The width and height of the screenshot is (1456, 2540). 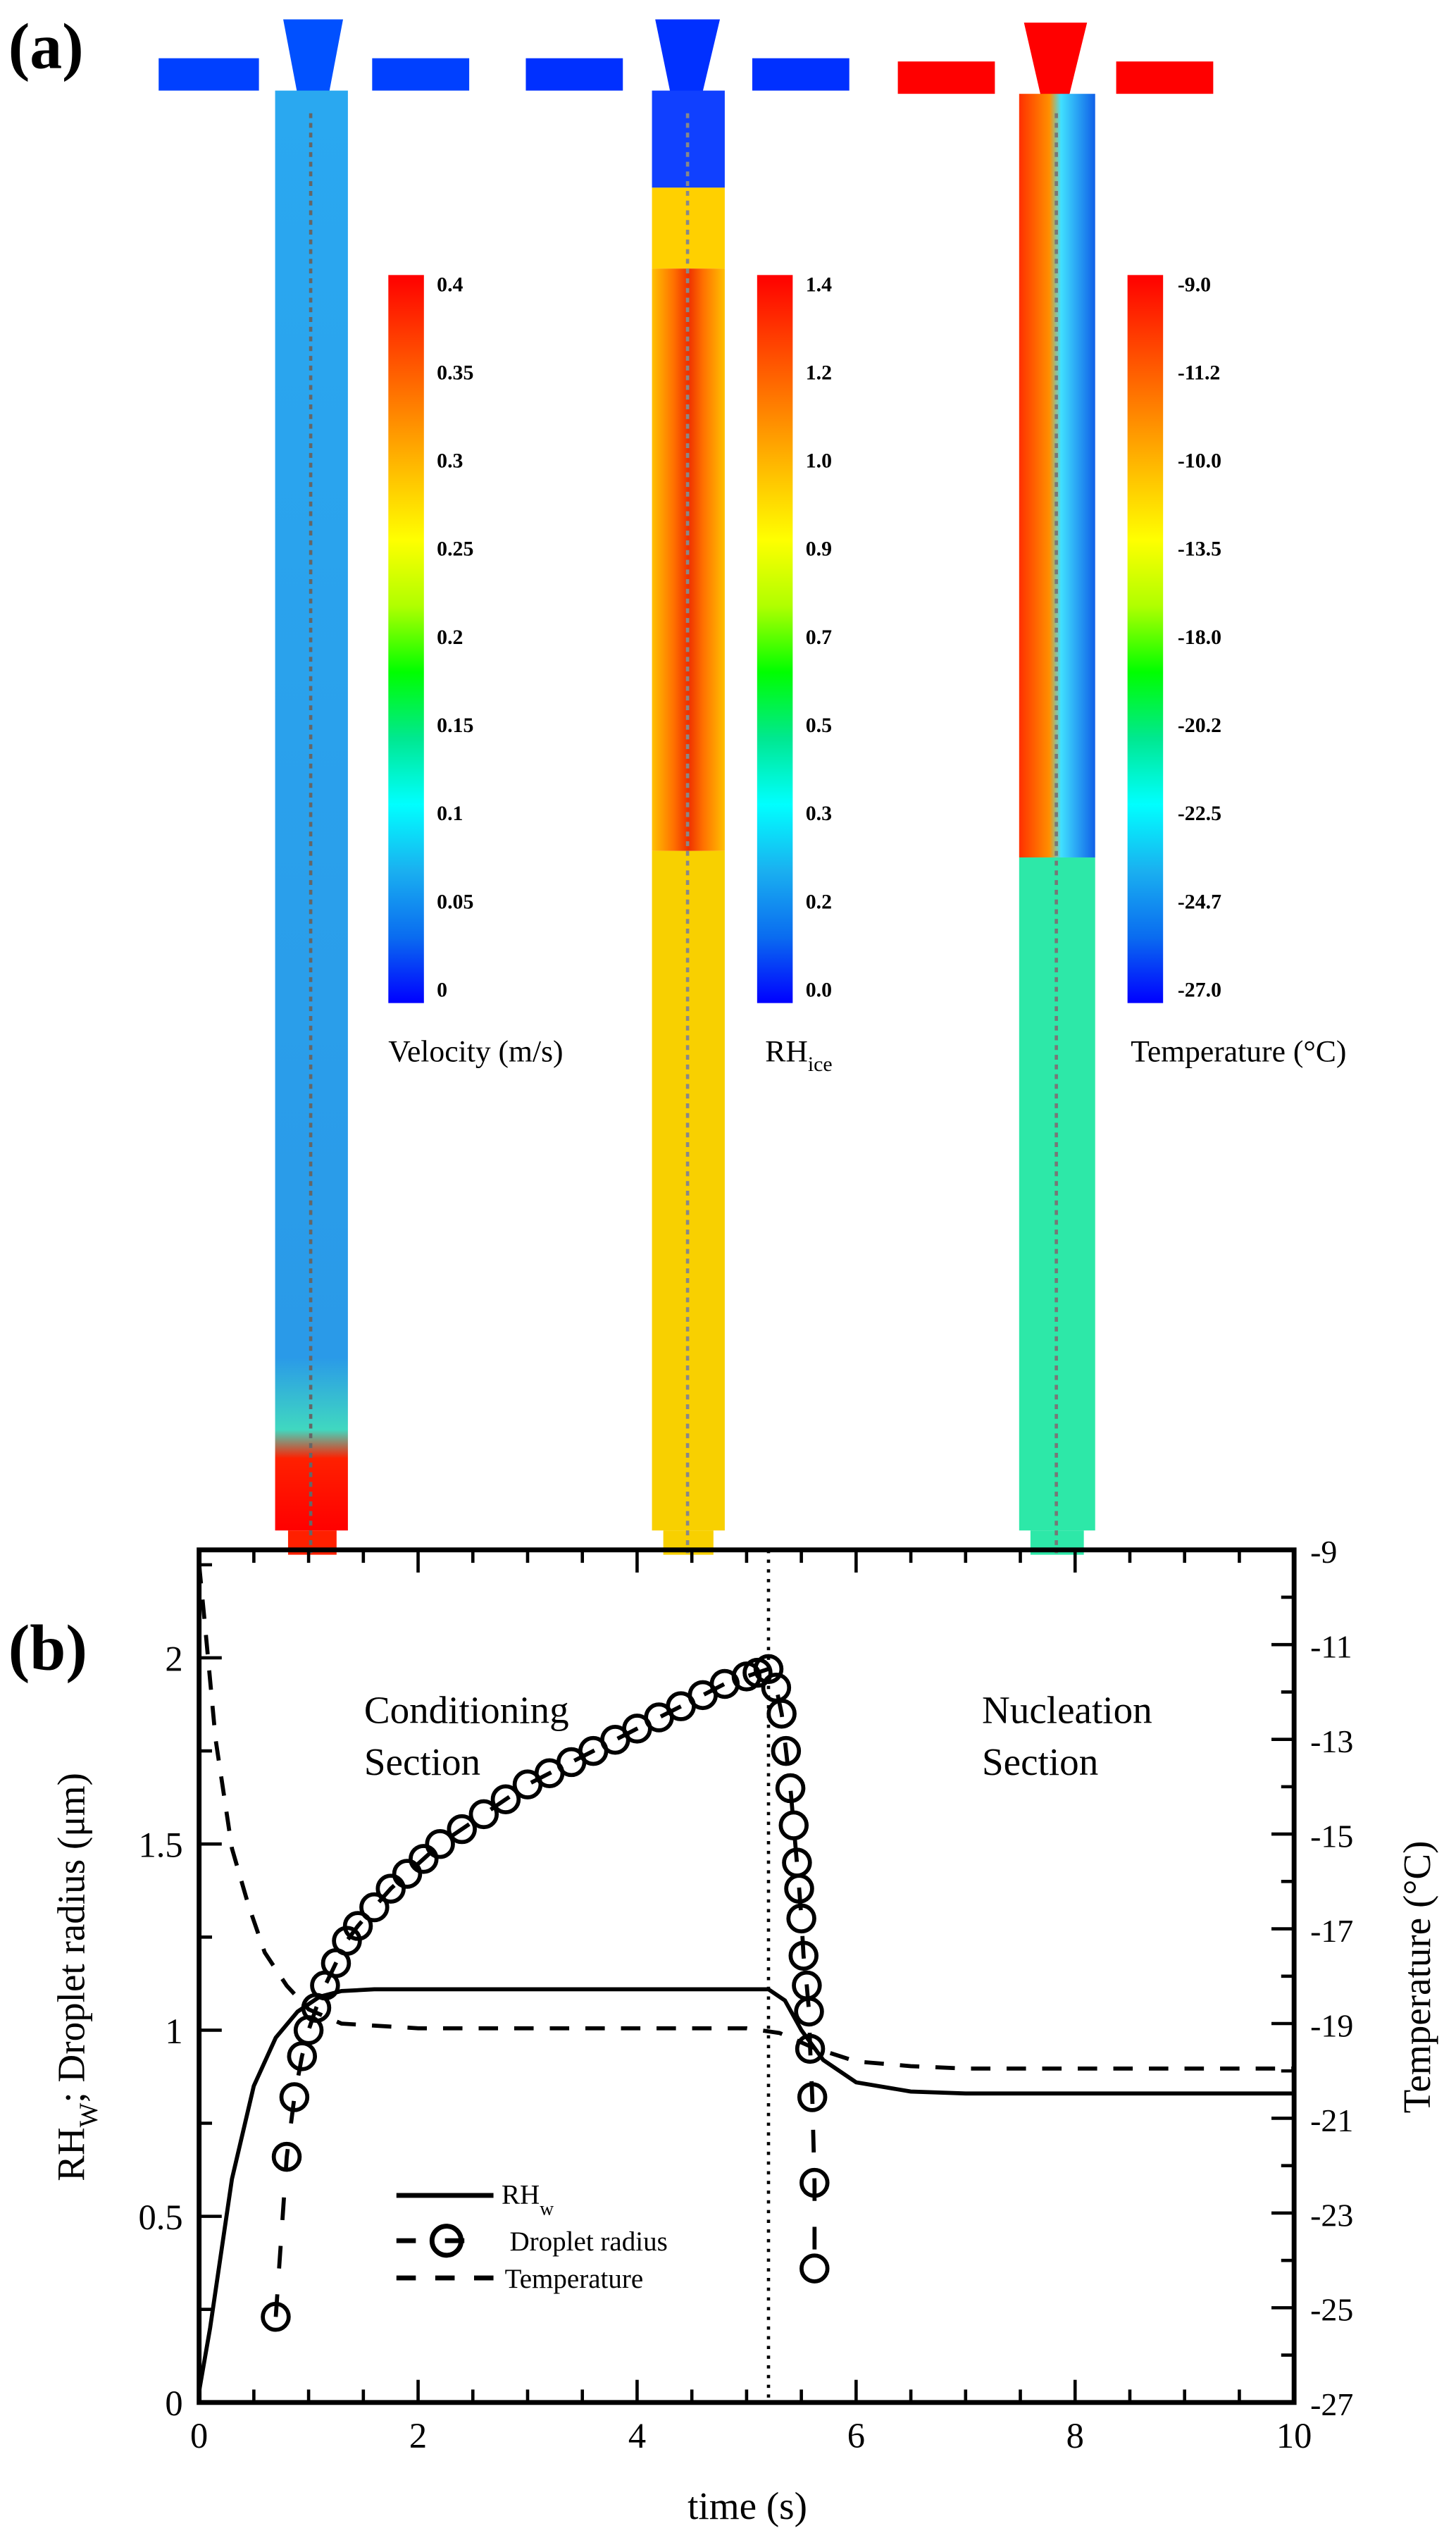 I want to click on velocity-caption: Velocity (m/s), so click(x=475, y=1051).